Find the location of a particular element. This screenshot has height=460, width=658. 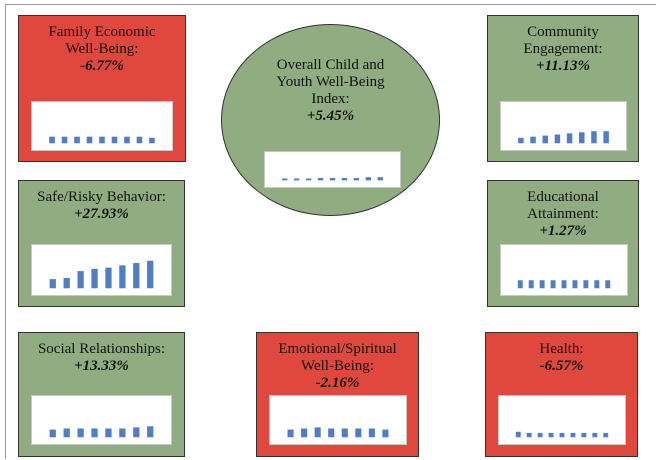

panel-title: Community is located at coordinates (563, 32).